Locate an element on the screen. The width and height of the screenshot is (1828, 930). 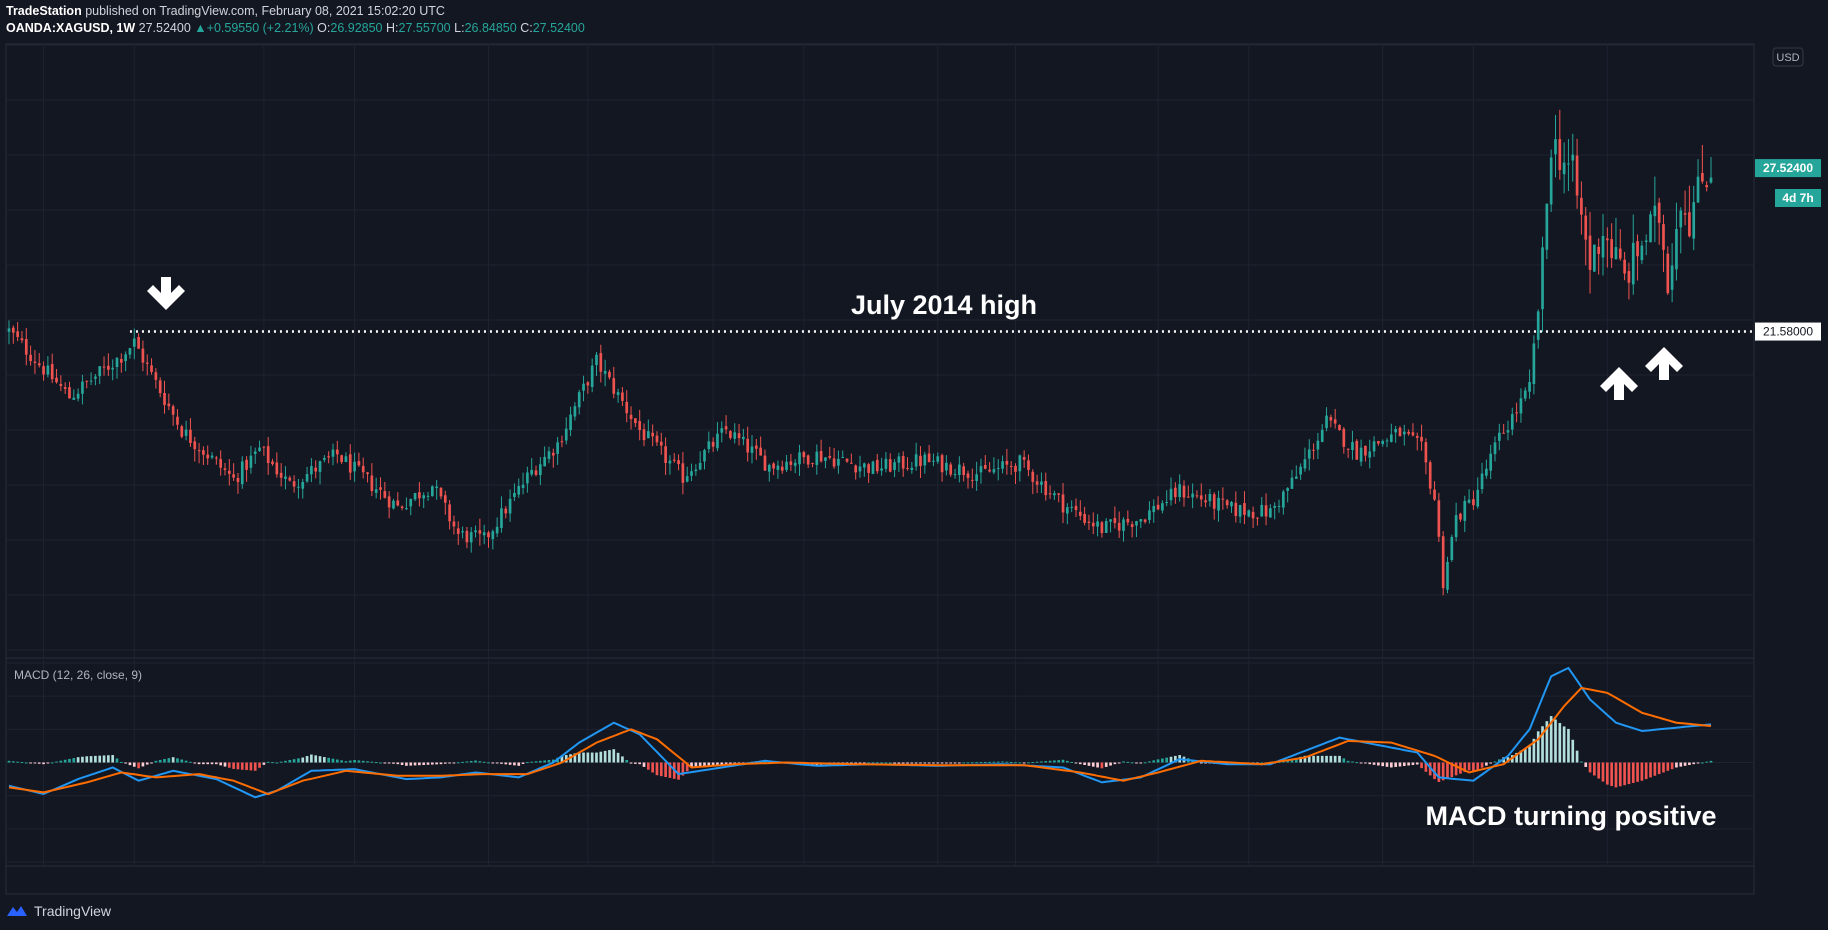
price-change: +0.59550 (+2.21%) is located at coordinates (260, 28).